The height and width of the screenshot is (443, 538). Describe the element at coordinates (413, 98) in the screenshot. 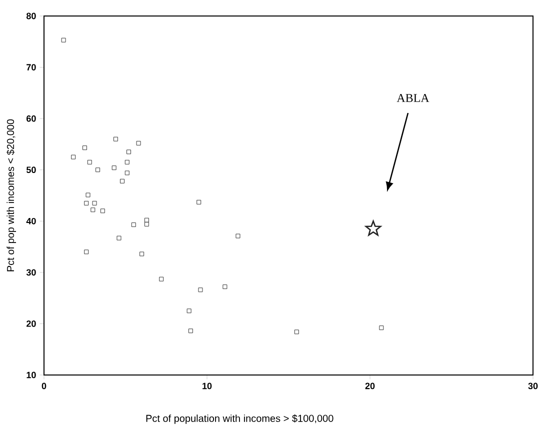

I see `annotation: ABLA` at that location.